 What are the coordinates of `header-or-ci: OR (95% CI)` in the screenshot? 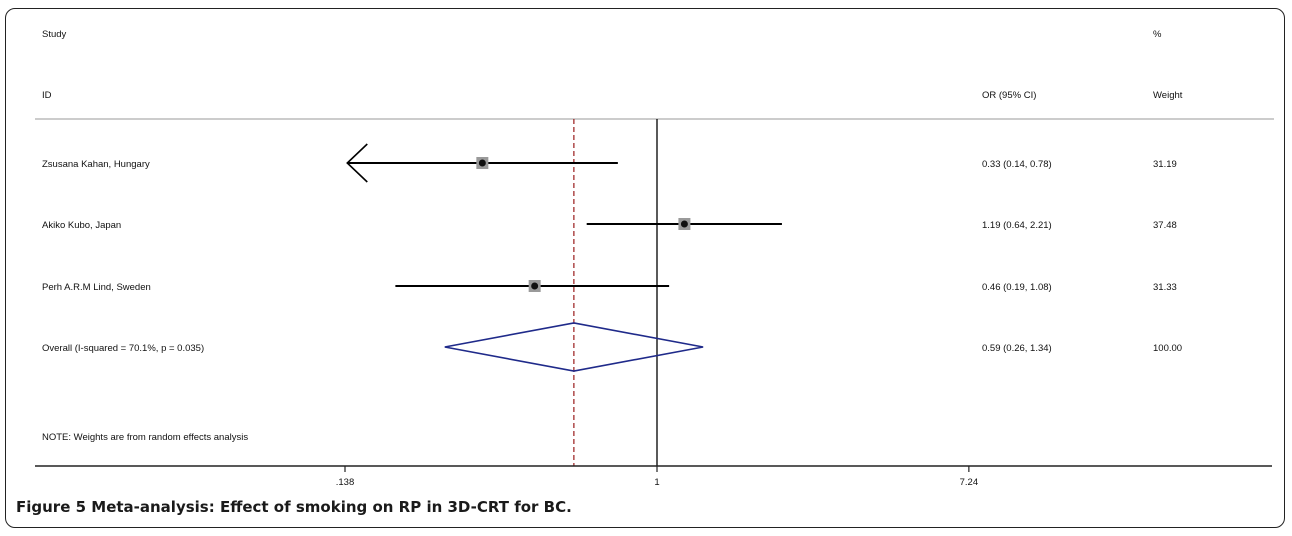 It's located at (1009, 95).